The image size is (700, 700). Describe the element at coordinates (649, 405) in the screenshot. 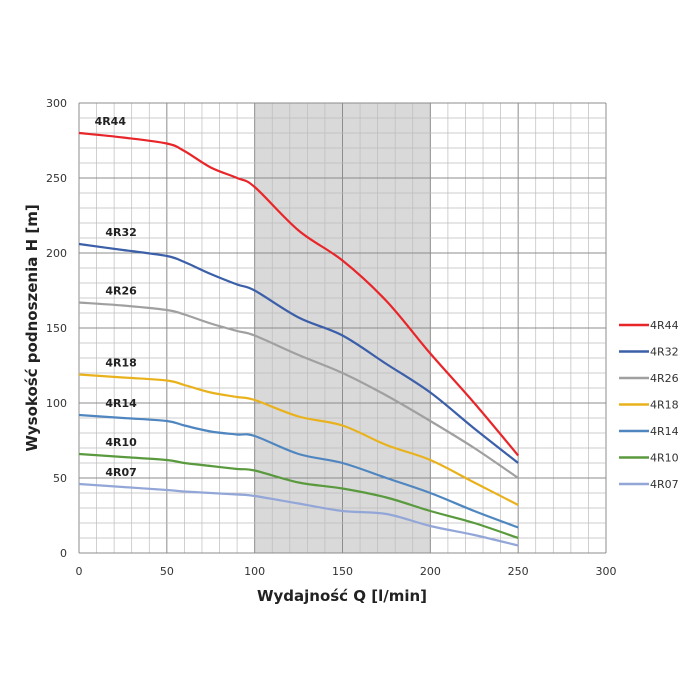

I see `legend: 4R44 4R32 4R26 4R18 4R14 4R10 4R07` at that location.